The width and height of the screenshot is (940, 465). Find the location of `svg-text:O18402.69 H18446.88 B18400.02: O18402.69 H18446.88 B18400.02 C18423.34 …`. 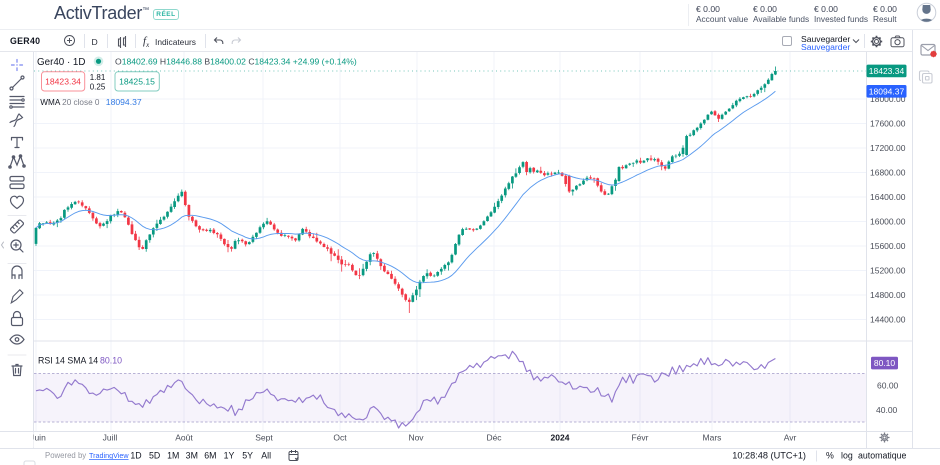

svg-text:O18402.69 H18446.88 B18400.02: O18402.69 H18446.88 B18400.02 C18423.34 … is located at coordinates (236, 62).